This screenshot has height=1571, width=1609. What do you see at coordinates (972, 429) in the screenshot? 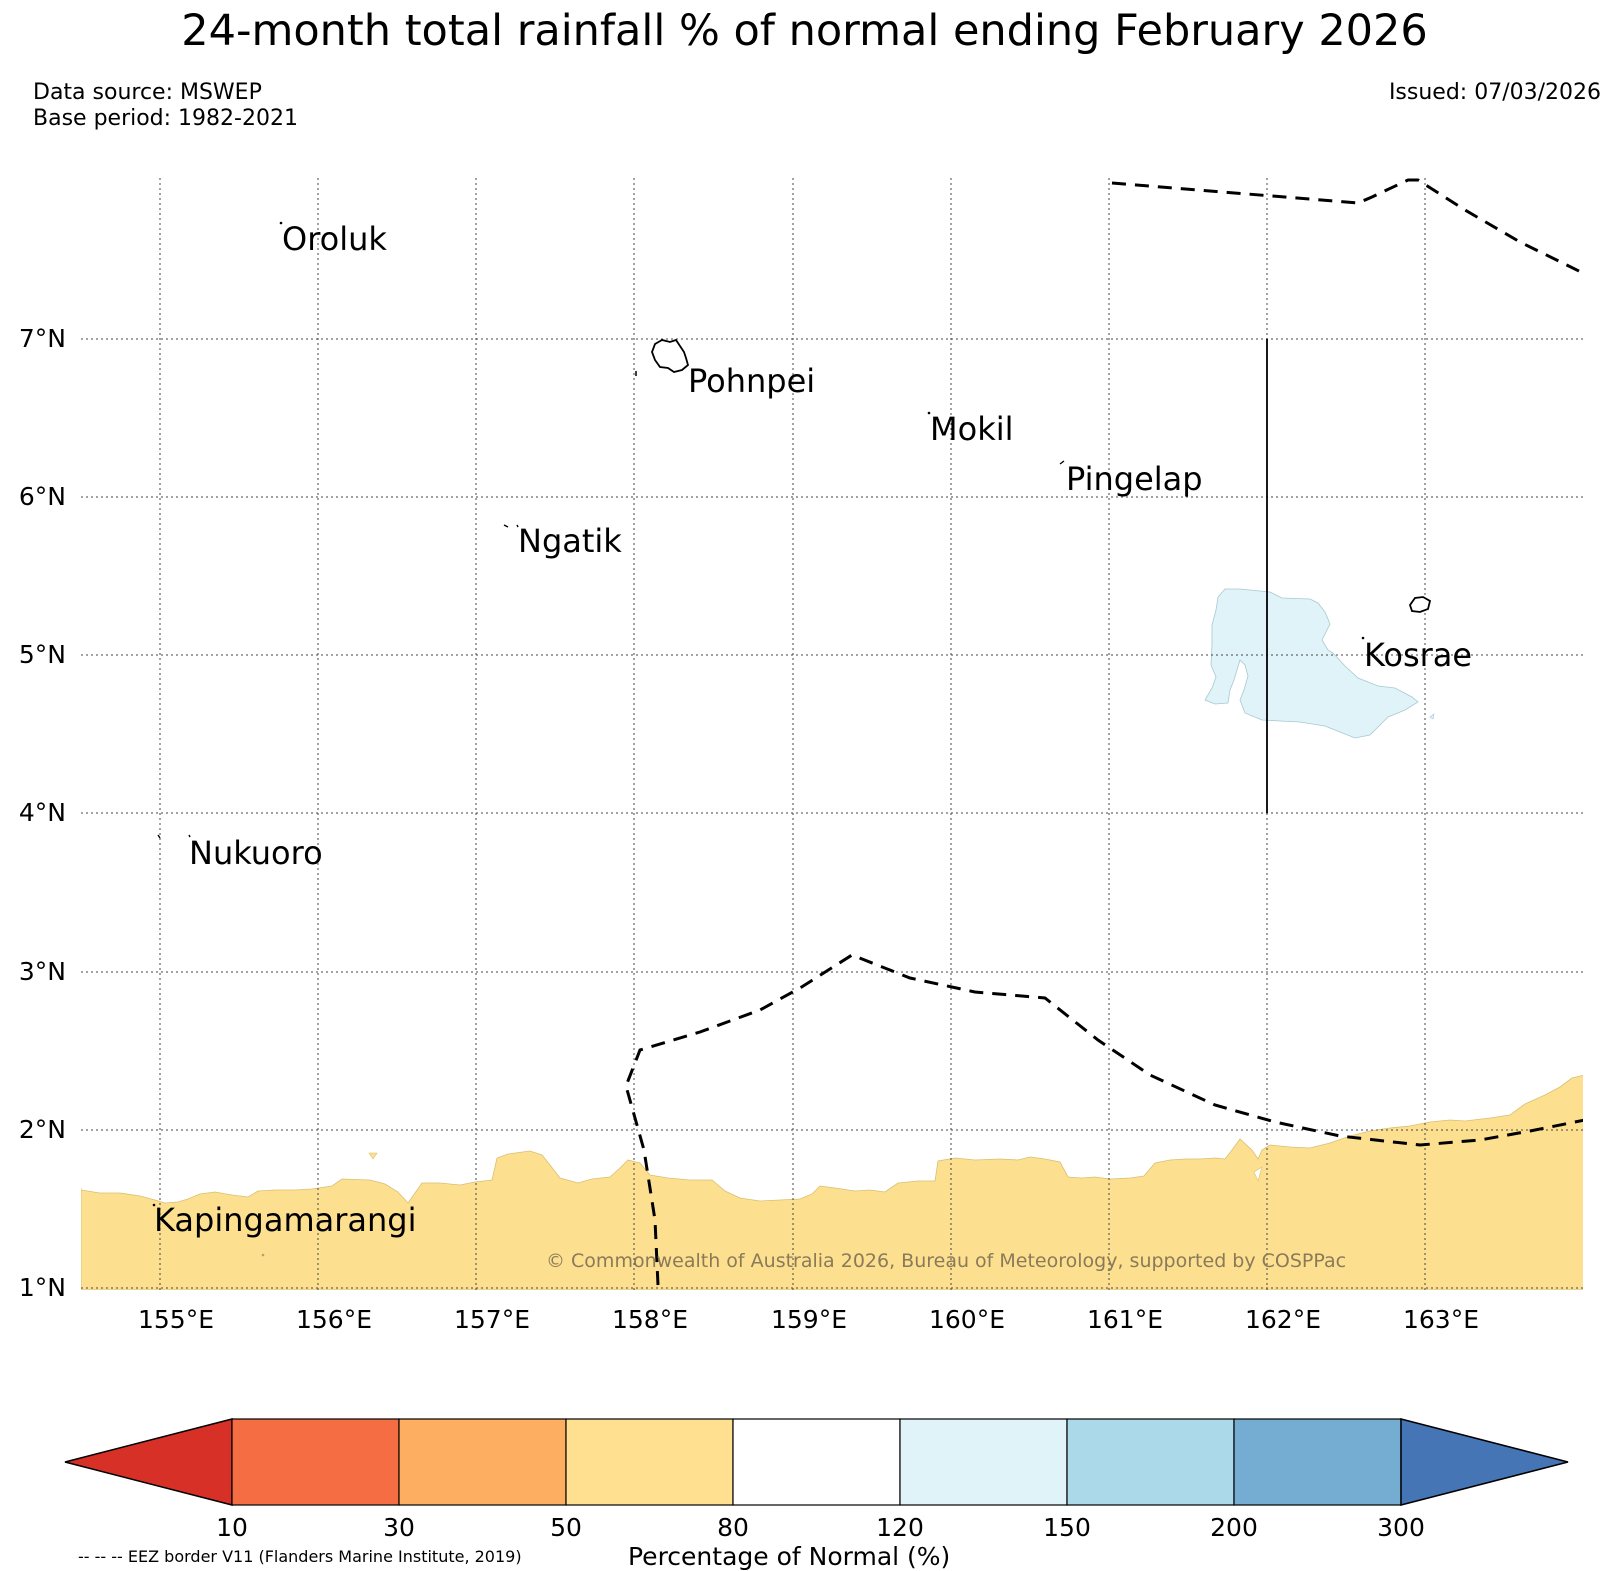
I see `place-label-mokil: Mokil` at bounding box center [972, 429].